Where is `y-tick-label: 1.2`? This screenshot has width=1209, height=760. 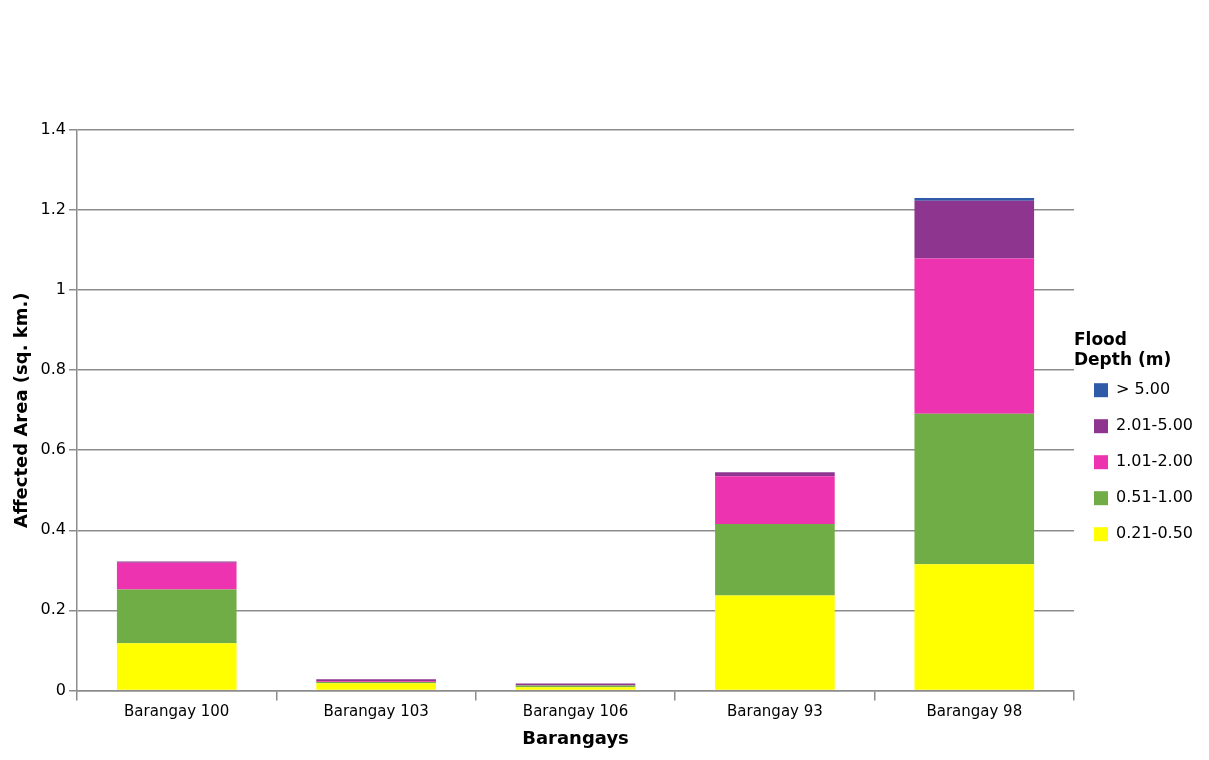 y-tick-label: 1.2 is located at coordinates (53, 209).